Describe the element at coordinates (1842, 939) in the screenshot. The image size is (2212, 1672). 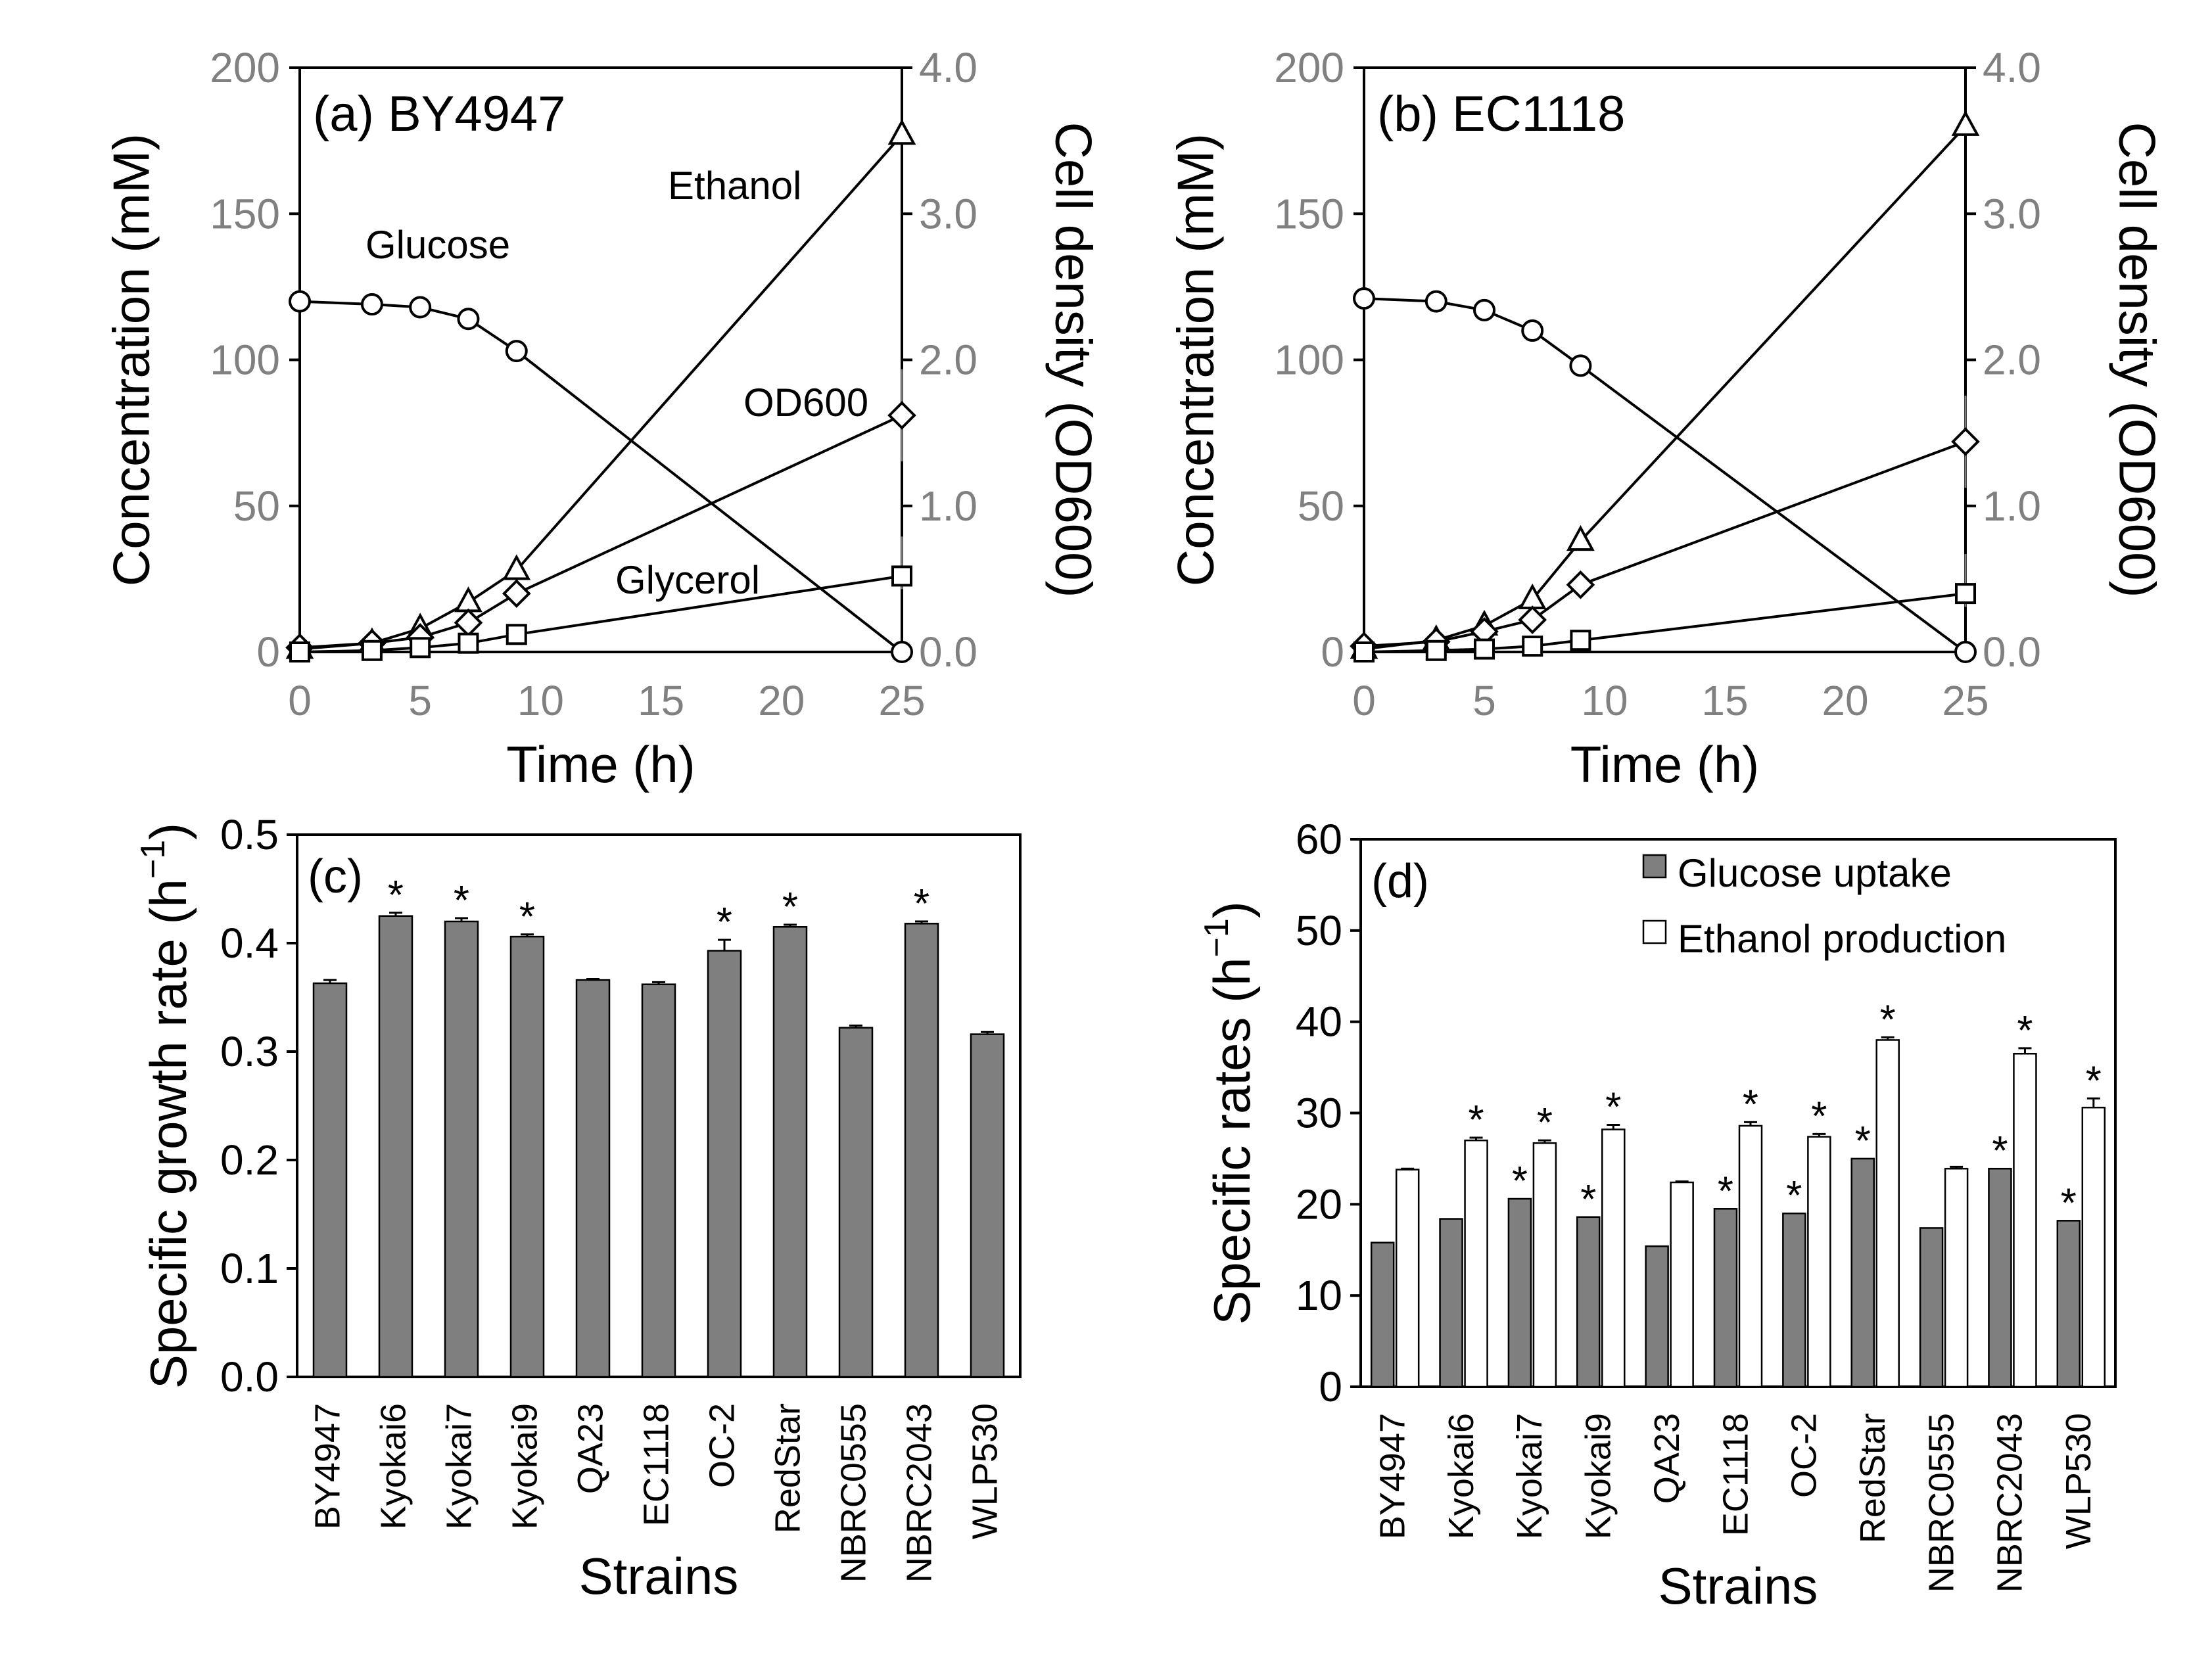
I see `legend-label-ethanol-production: Ethanol production` at that location.